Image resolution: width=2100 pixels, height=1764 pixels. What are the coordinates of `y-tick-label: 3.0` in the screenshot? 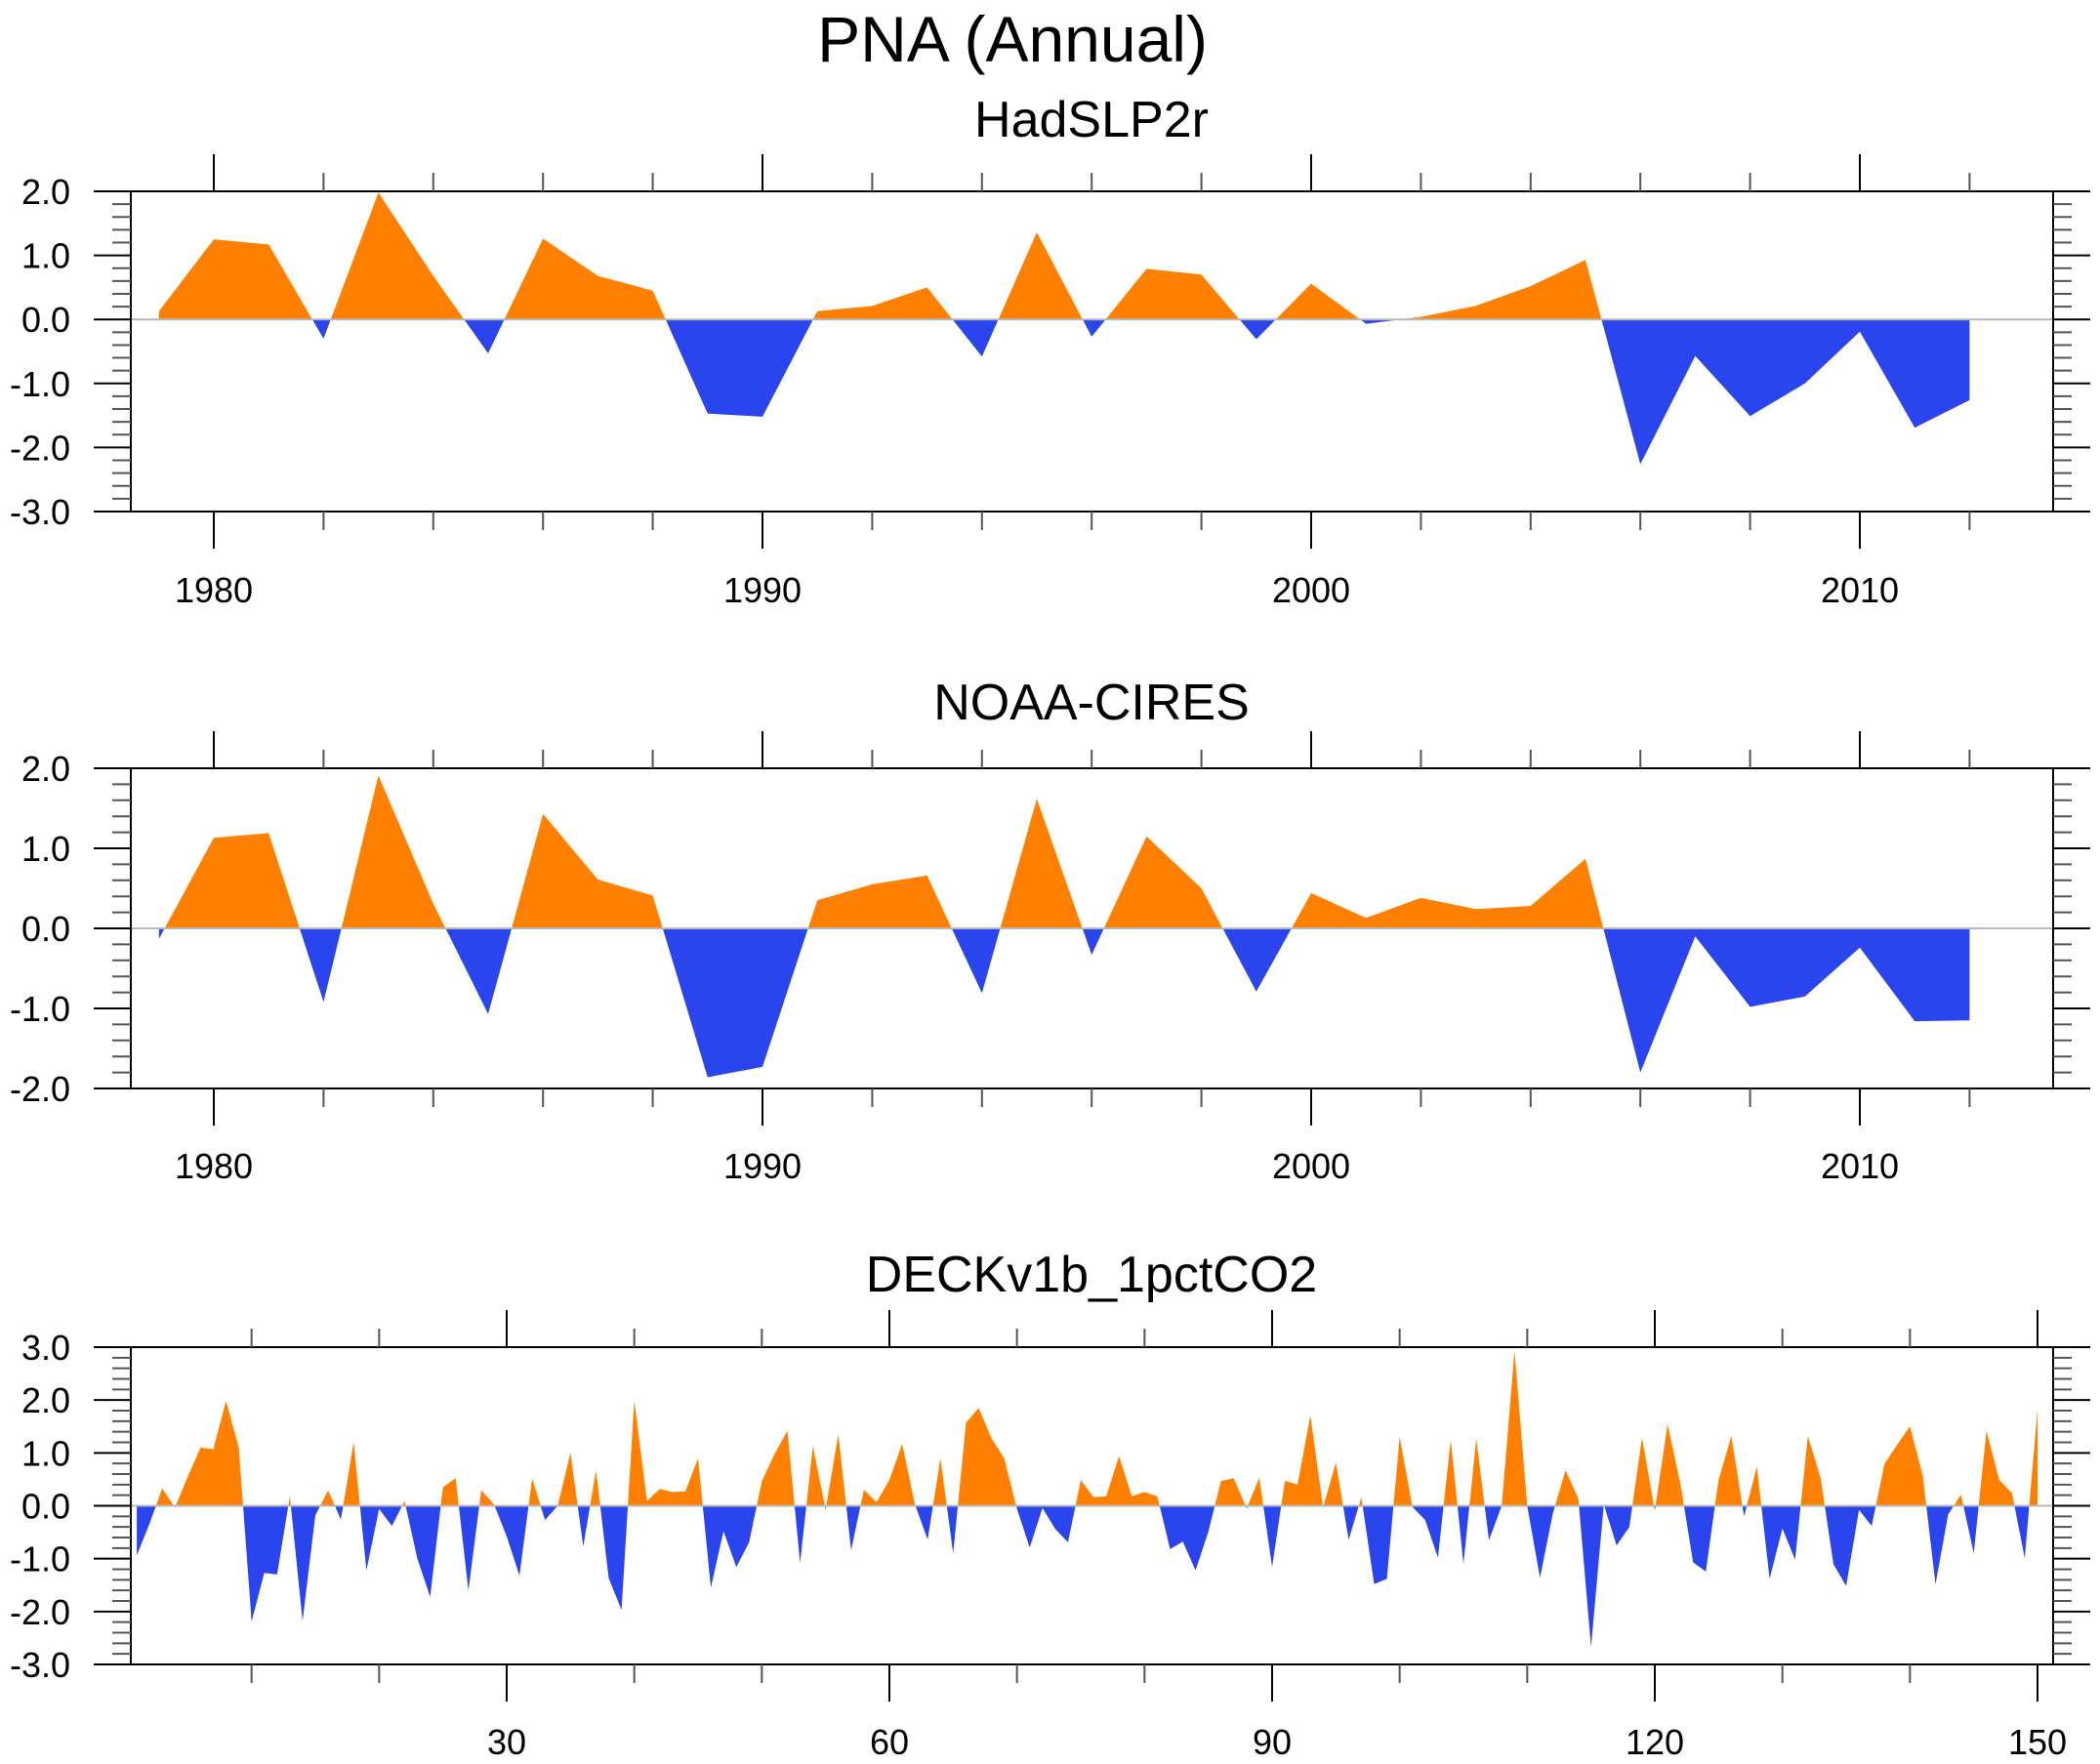 It's located at (45, 1348).